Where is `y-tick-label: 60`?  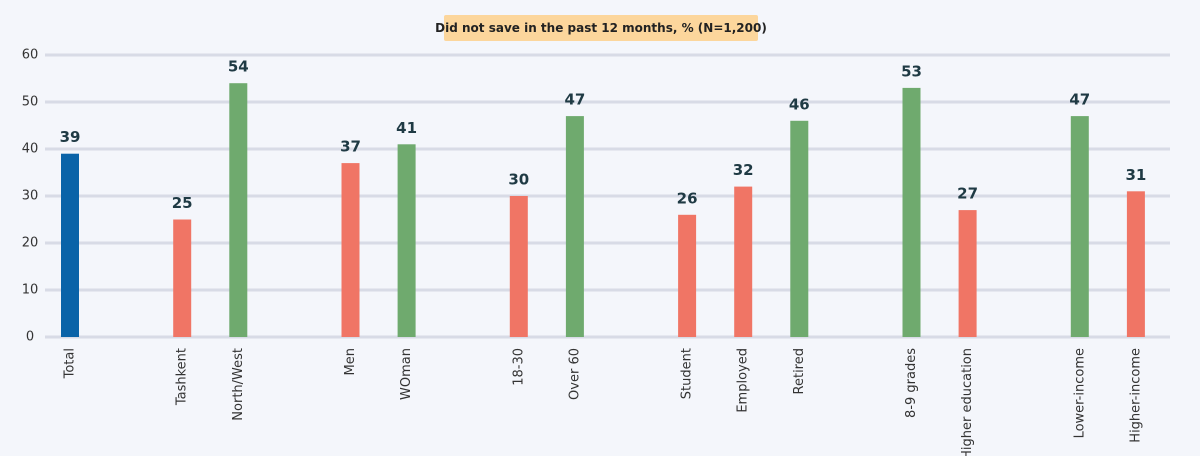 y-tick-label: 60 is located at coordinates (30, 55).